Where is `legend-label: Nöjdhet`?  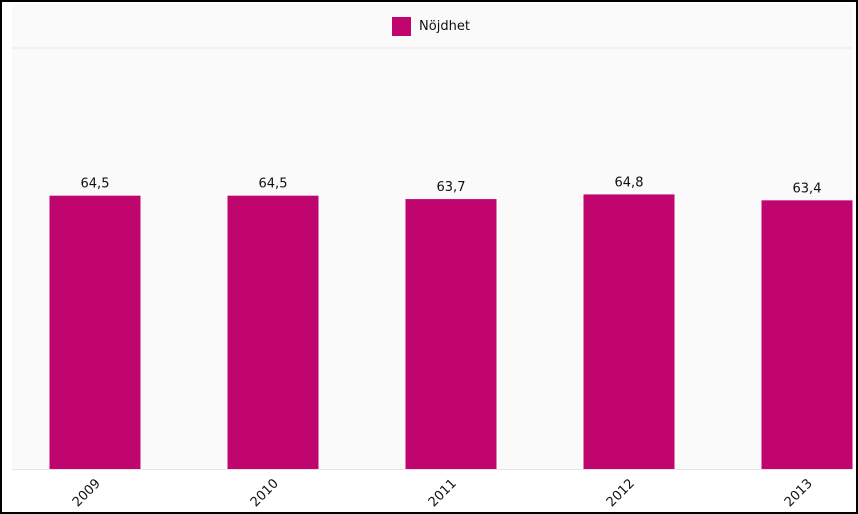 legend-label: Nöjdhet is located at coordinates (444, 26).